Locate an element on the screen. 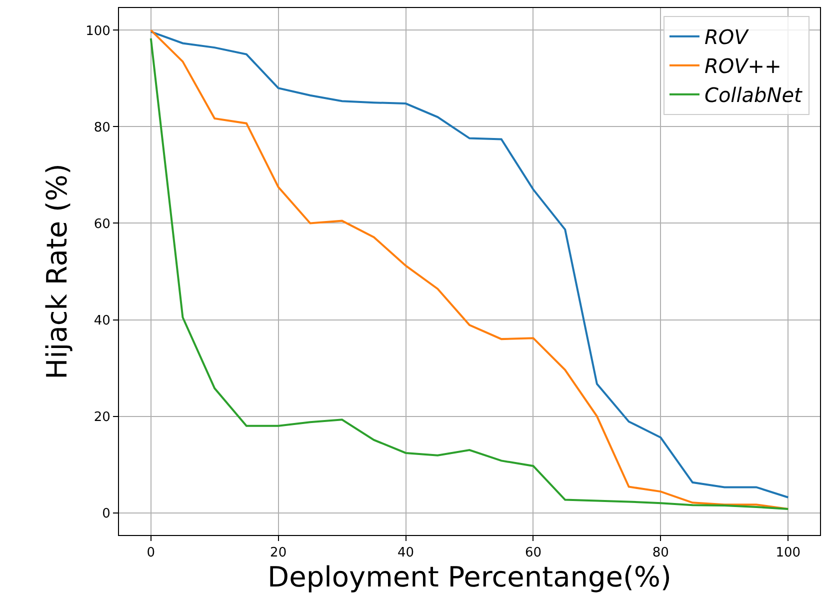 The image size is (822, 612). y-tick-label: 20 is located at coordinates (102, 417).